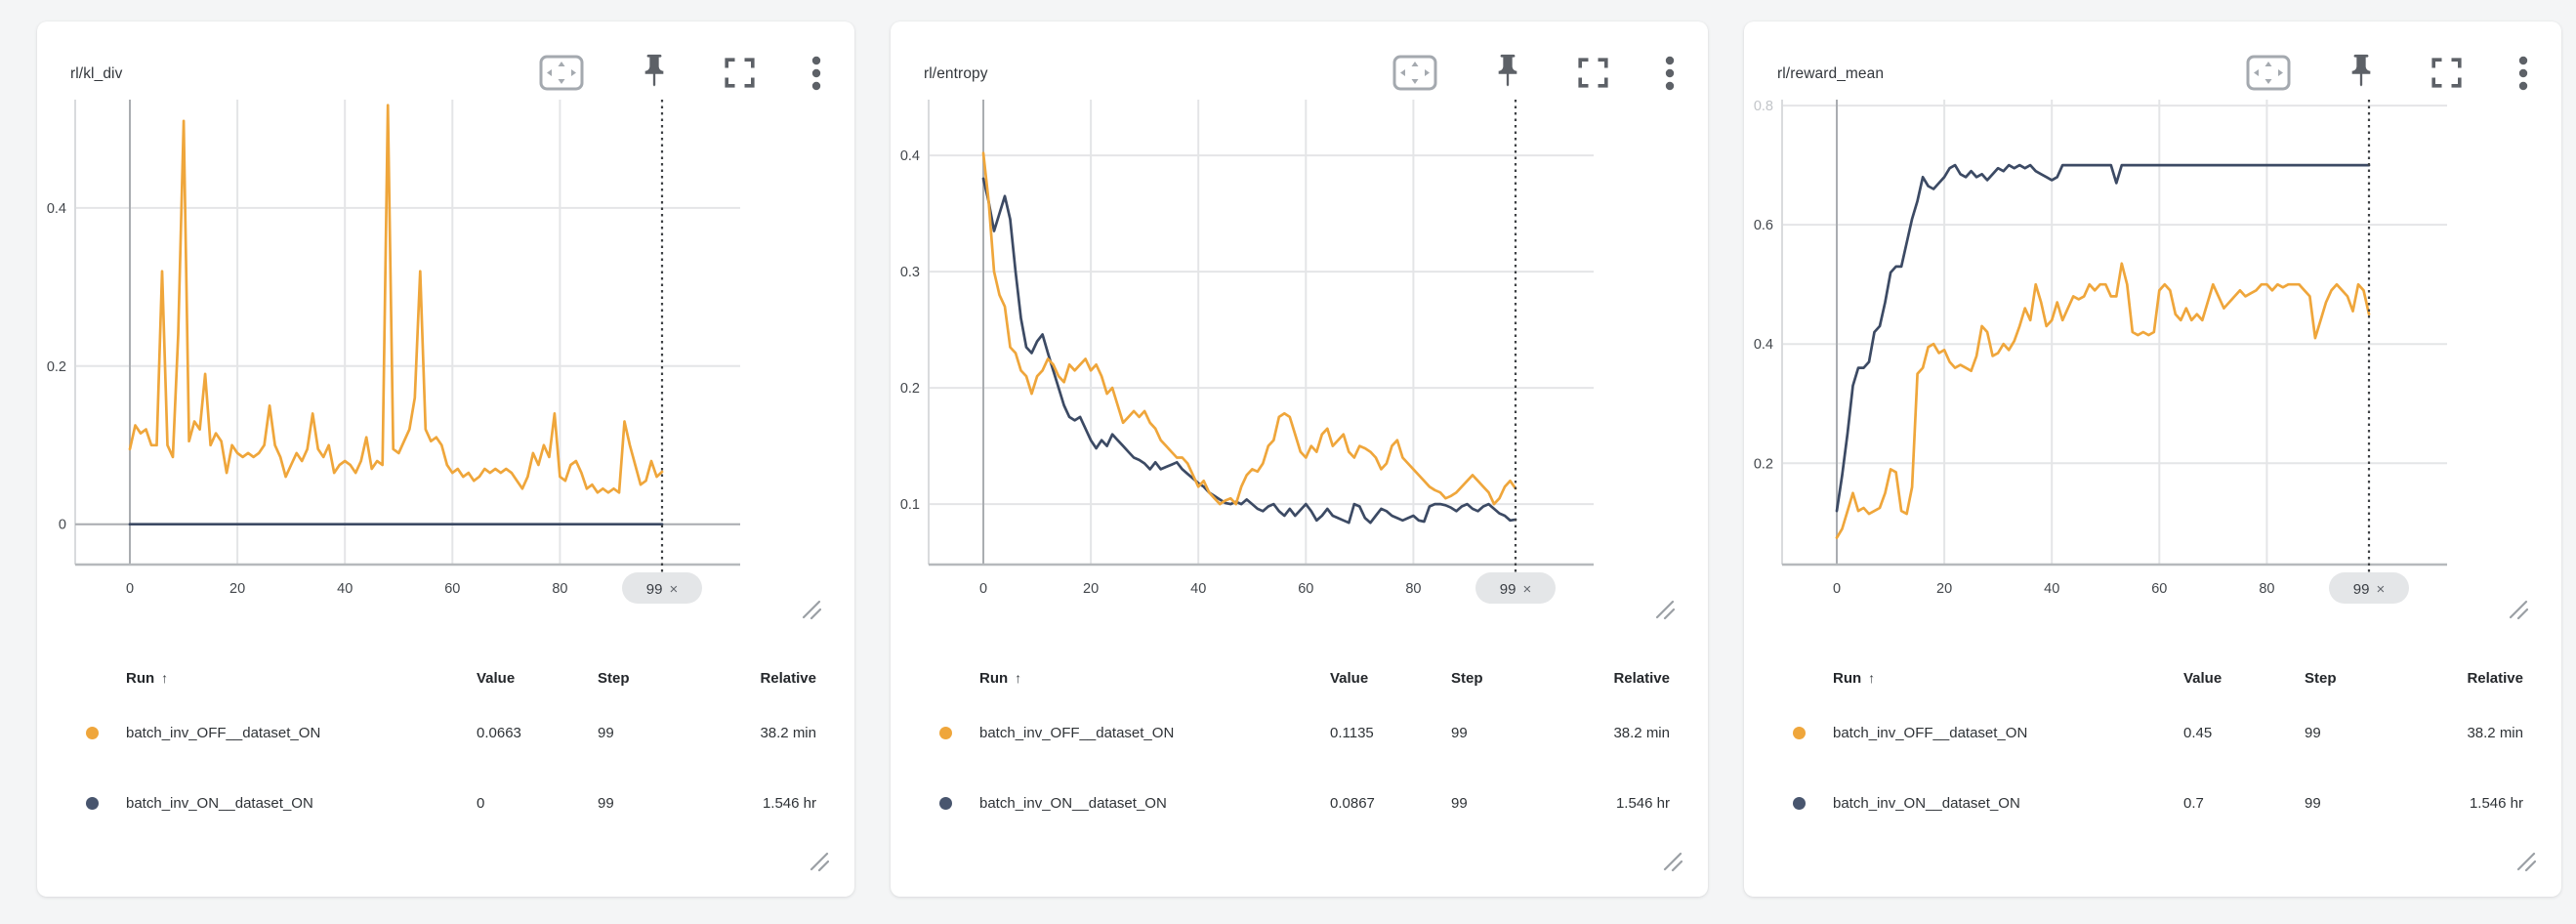 This screenshot has height=924, width=2576. What do you see at coordinates (956, 73) in the screenshot?
I see `panel-title: rl/entropy` at bounding box center [956, 73].